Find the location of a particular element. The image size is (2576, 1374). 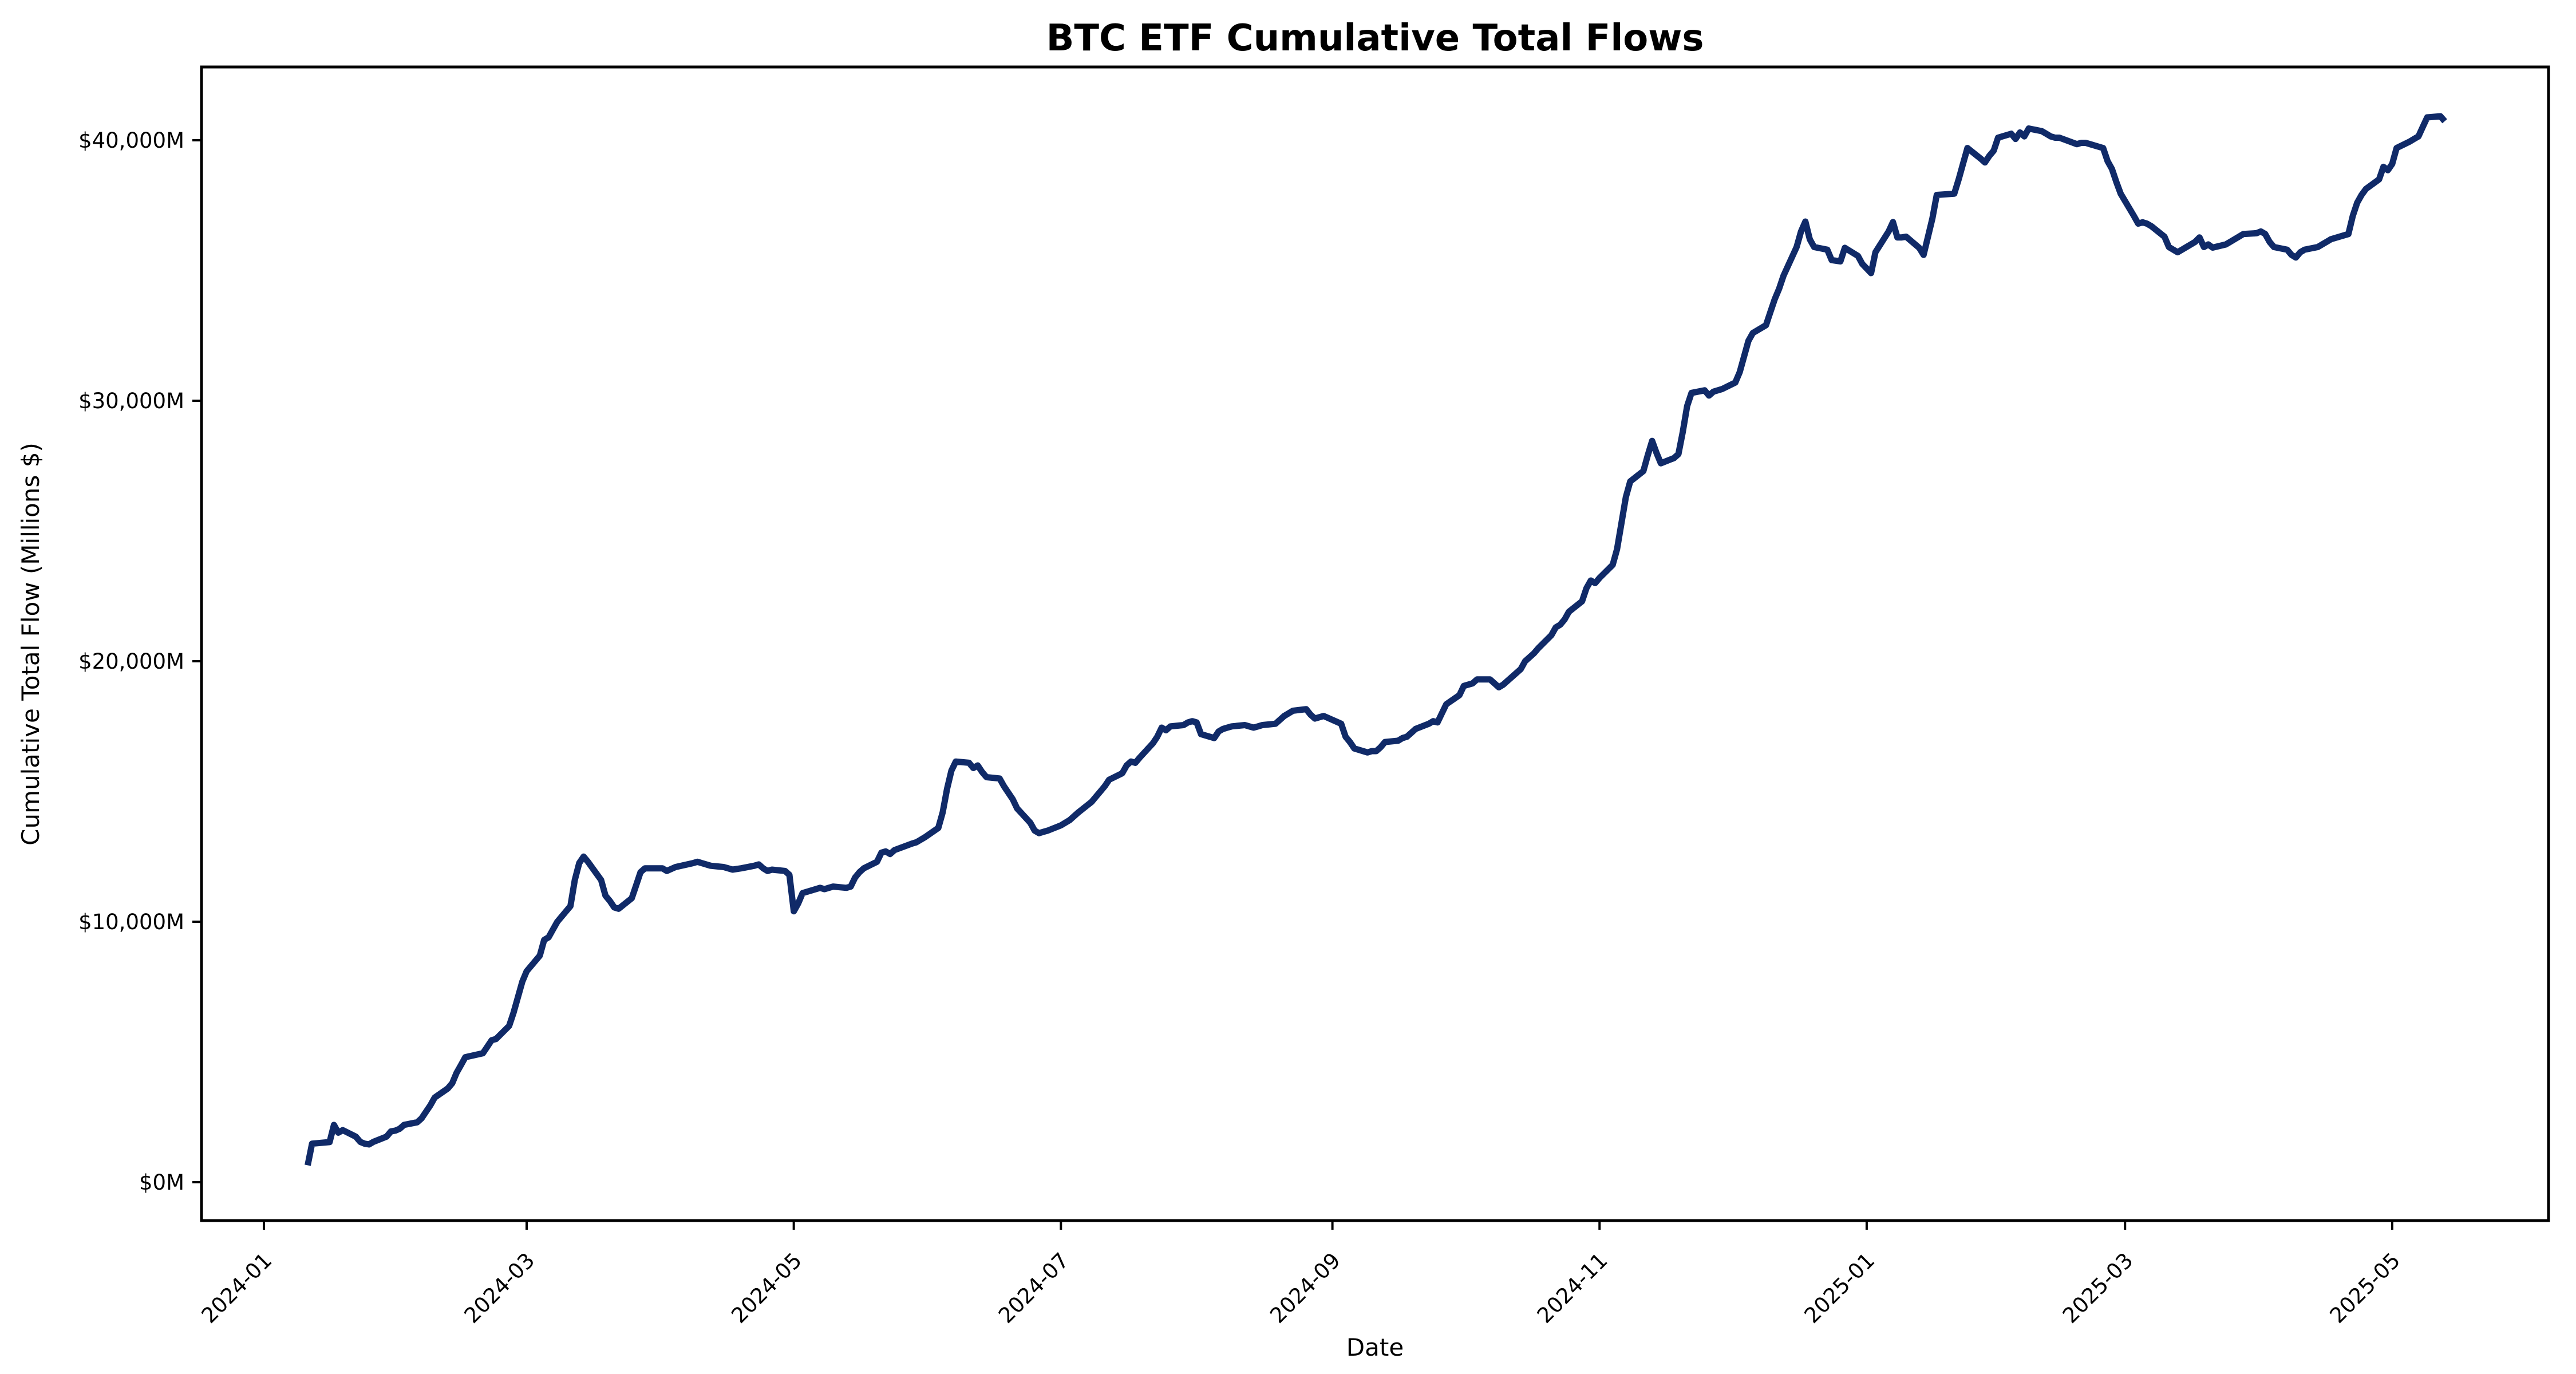

y-tick-label: $20,000M is located at coordinates (131, 661).